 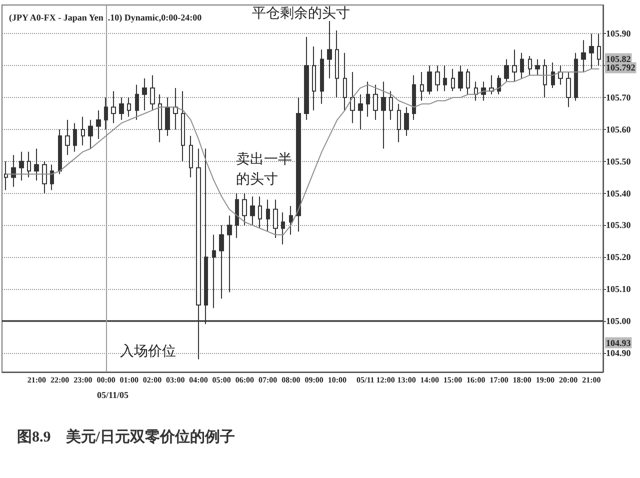 What do you see at coordinates (264, 170) in the screenshot?
I see `annotation: 卖出一半的头寸` at bounding box center [264, 170].